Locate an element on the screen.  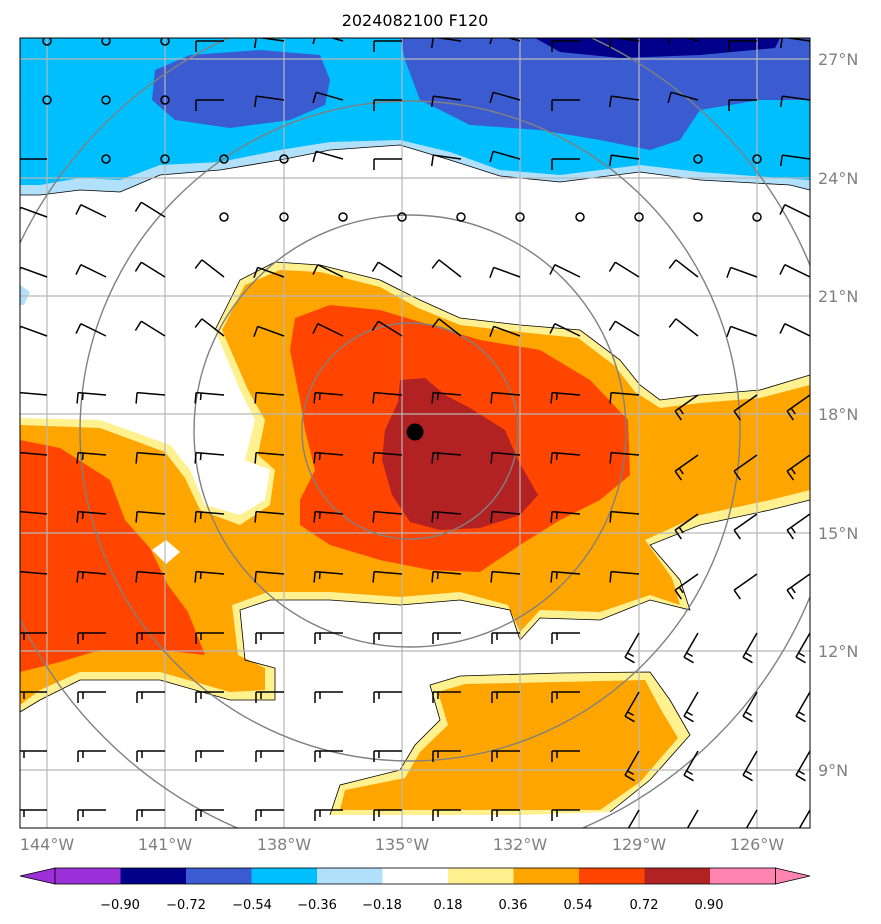
colorbar-tick-label: −0.36 is located at coordinates (317, 905).